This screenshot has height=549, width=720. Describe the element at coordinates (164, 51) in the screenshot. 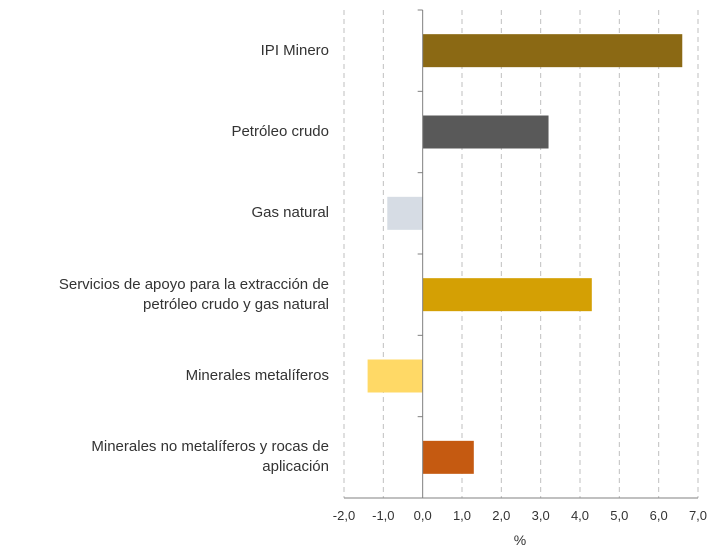

I see `category-label: IPI Minero` at that location.